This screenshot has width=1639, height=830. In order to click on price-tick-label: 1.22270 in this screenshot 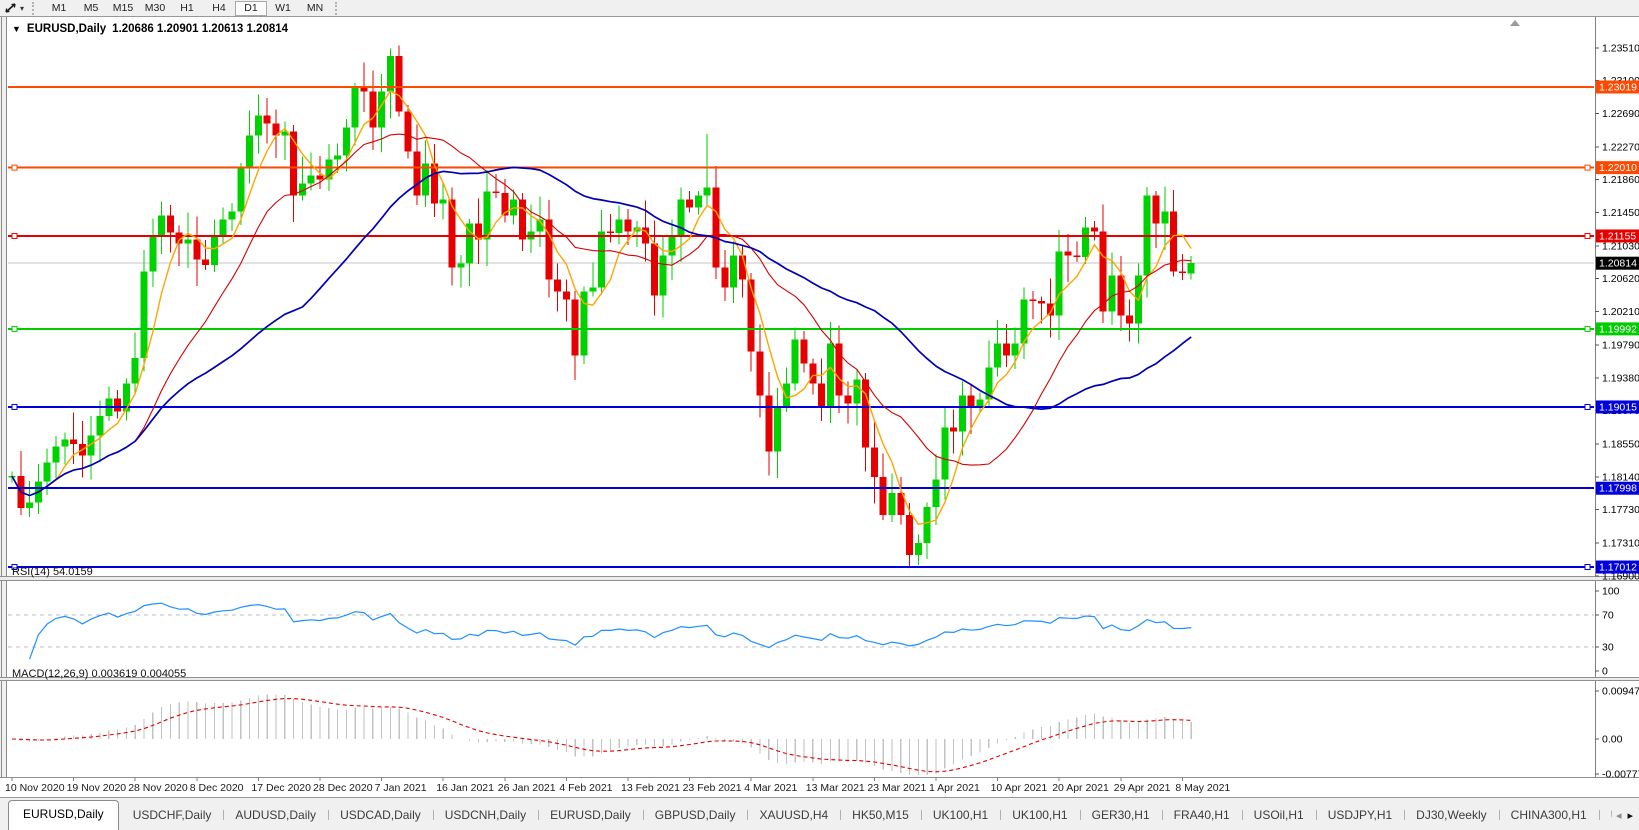, I will do `click(1620, 147)`.